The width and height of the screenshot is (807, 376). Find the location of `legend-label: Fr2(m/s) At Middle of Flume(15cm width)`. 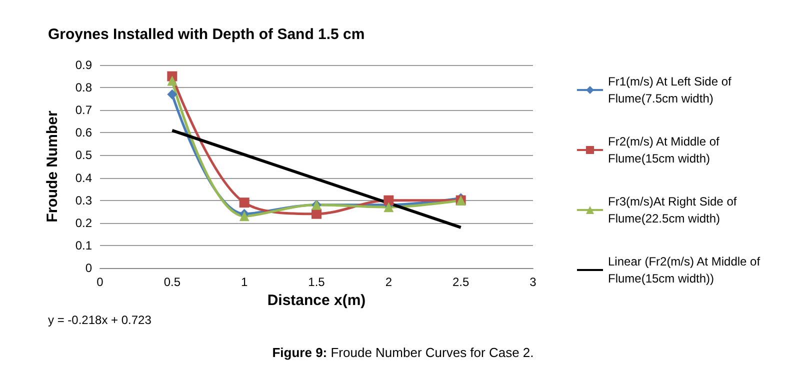

legend-label: Fr2(m/s) At Middle of Flume(15cm width) is located at coordinates (665, 150).